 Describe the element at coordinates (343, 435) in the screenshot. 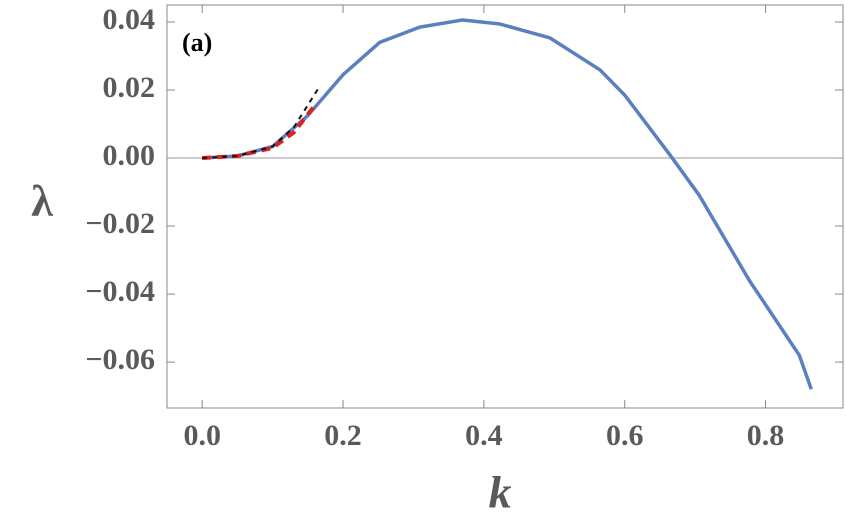

I see `x-tick-label: 0.2` at that location.